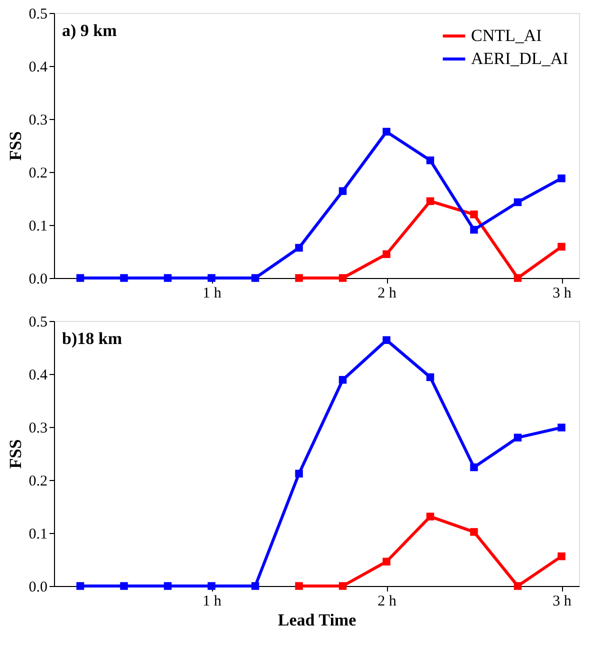 This screenshot has width=604, height=671. Describe the element at coordinates (520, 58) in the screenshot. I see `legend-label: AERI_DL_AI` at that location.